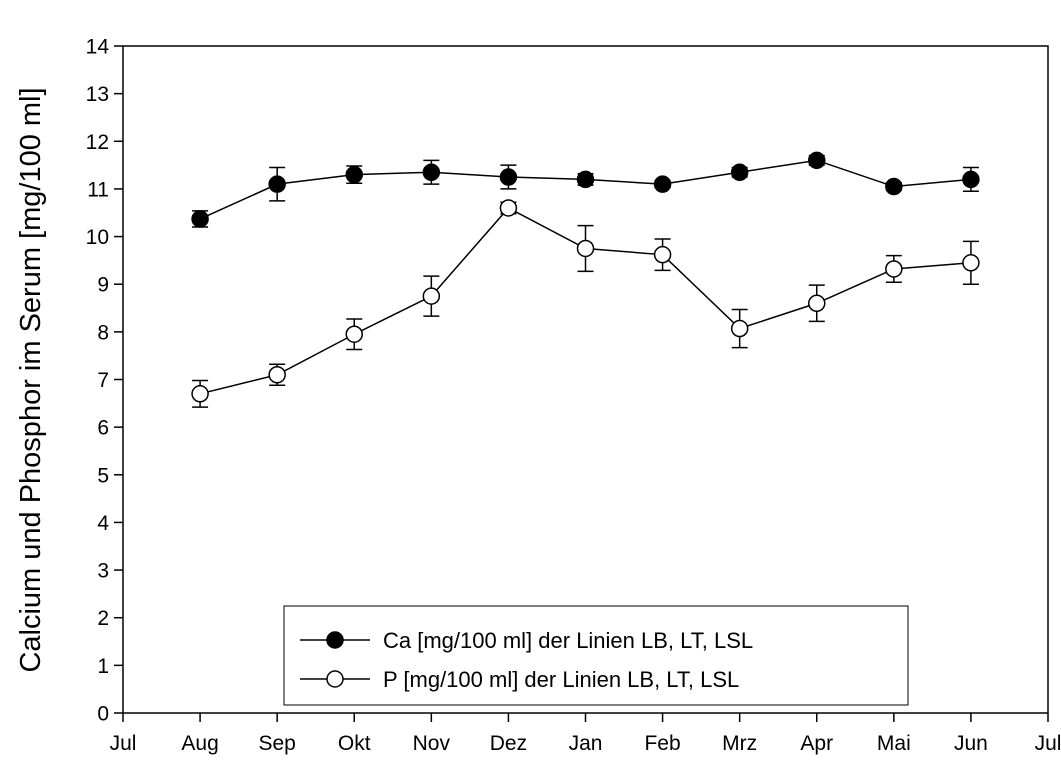 The width and height of the screenshot is (1061, 764). I want to click on series-ca, so click(585, 189).